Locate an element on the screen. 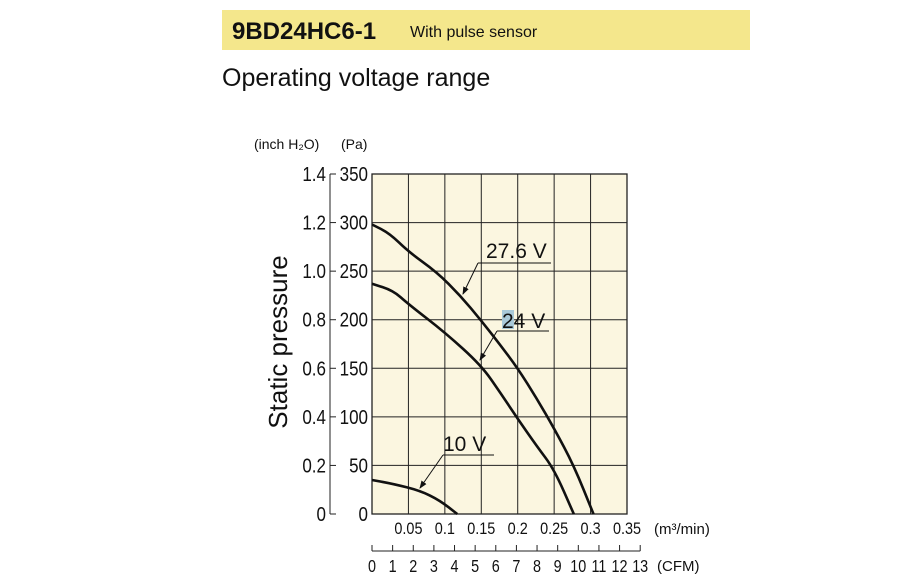 The image size is (908, 587). x-tick-label: 0.1 is located at coordinates (445, 529).